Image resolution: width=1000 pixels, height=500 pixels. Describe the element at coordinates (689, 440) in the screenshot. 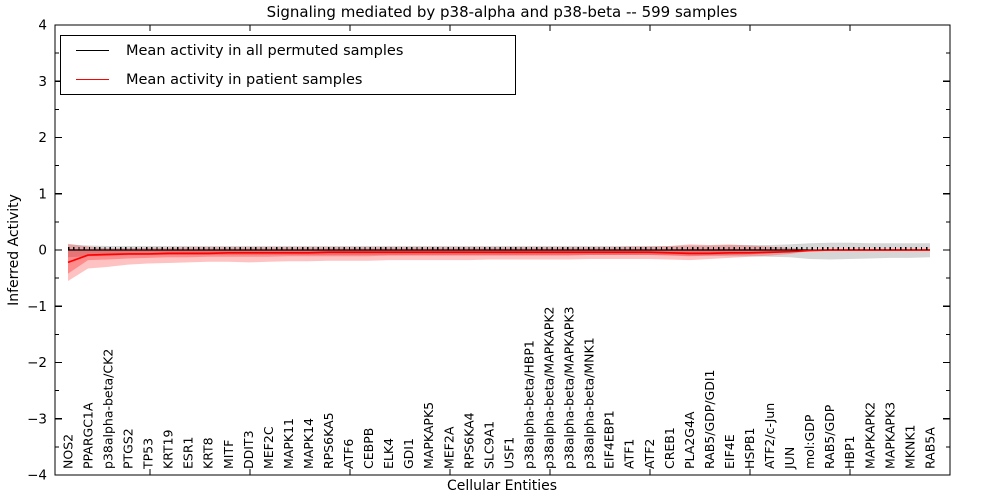

I see `x-tick-label: PLA2G4A` at that location.